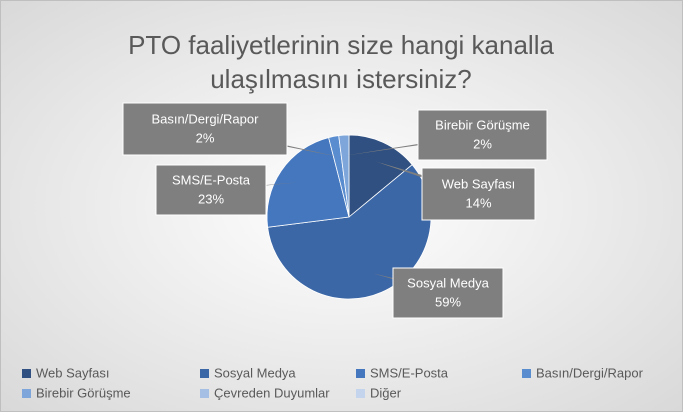  Describe the element at coordinates (83, 392) in the screenshot. I see `legend-label: Birebir Görüşme` at that location.